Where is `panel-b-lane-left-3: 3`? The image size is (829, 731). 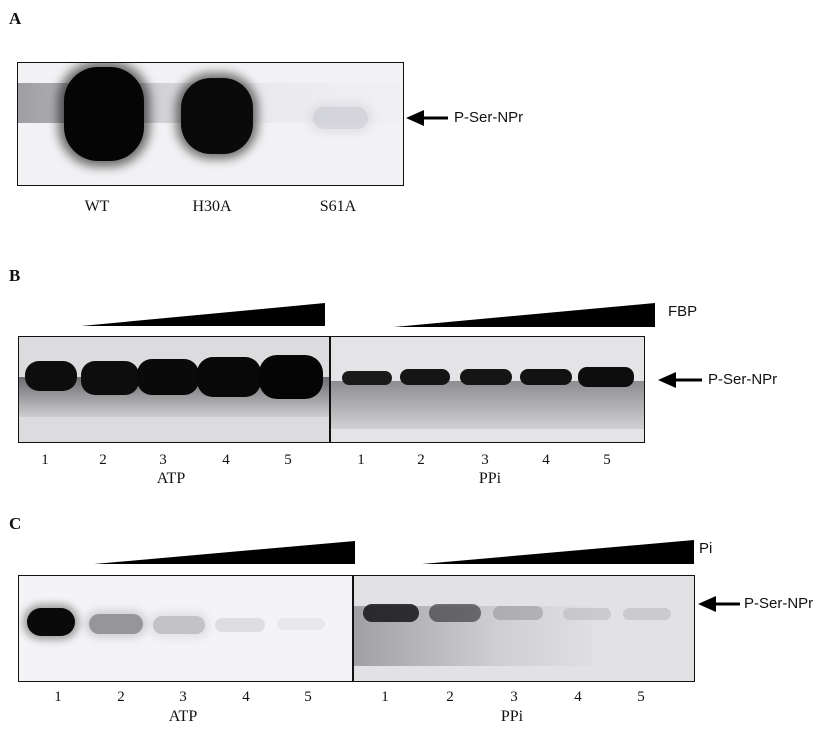 panel-b-lane-left-3: 3 is located at coordinates (163, 460).